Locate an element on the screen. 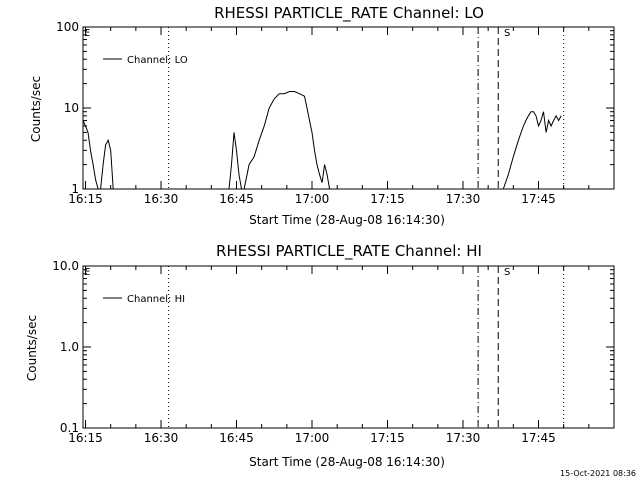  panel-lo-flag-s: S is located at coordinates (507, 33).